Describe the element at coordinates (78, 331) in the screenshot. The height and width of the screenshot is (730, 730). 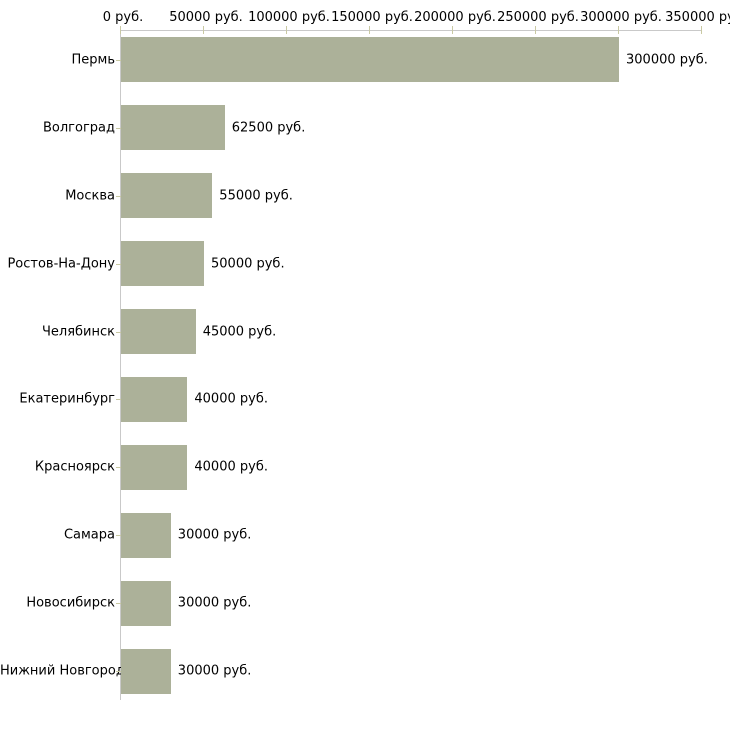
I see `category-label: Челябинск` at that location.